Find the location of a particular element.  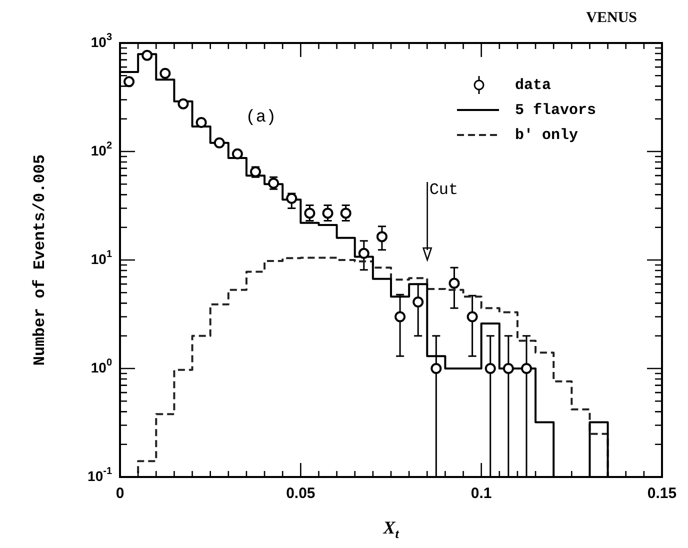

annotation: Cut is located at coordinates (443, 190).